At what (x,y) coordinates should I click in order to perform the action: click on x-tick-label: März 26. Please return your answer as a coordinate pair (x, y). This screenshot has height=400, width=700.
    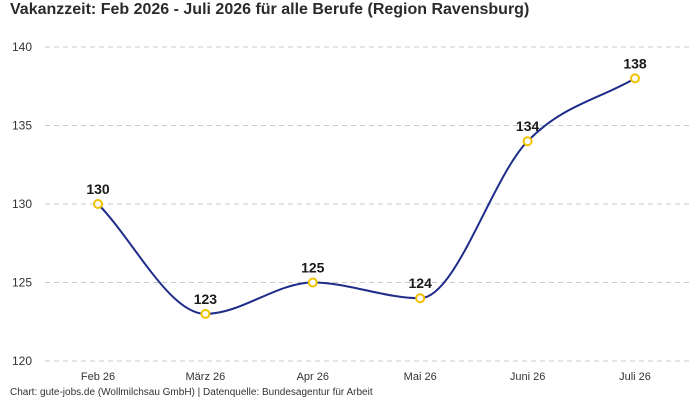
    Looking at the image, I should click on (206, 377).